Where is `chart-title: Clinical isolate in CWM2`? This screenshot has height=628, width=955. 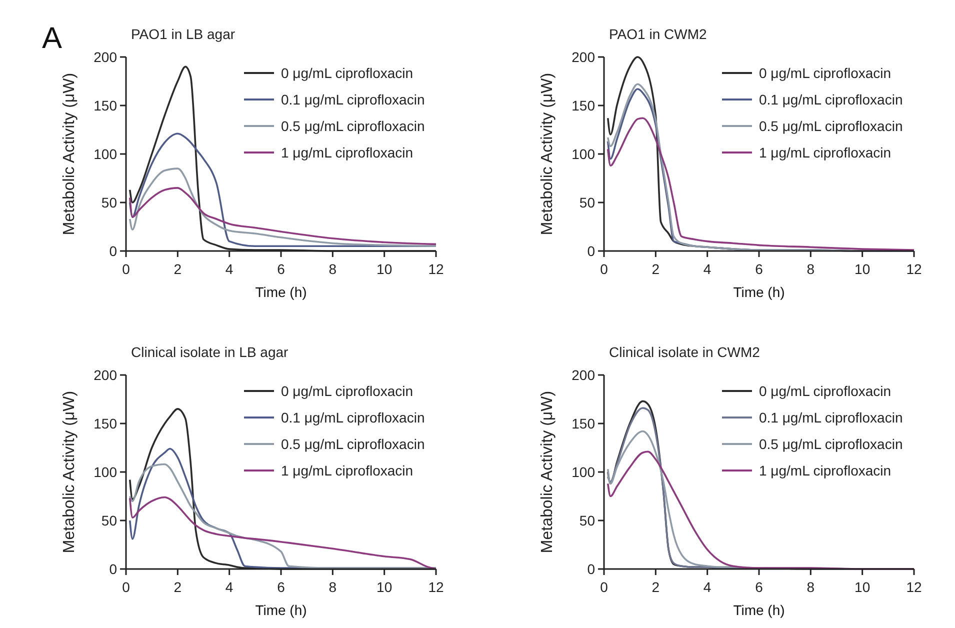 chart-title: Clinical isolate in CWM2 is located at coordinates (684, 352).